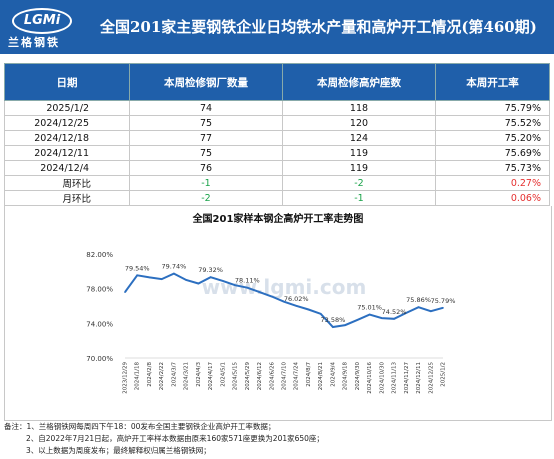  Describe the element at coordinates (492, 108) in the screenshot. I see `cell-rate: 75.79%` at that location.